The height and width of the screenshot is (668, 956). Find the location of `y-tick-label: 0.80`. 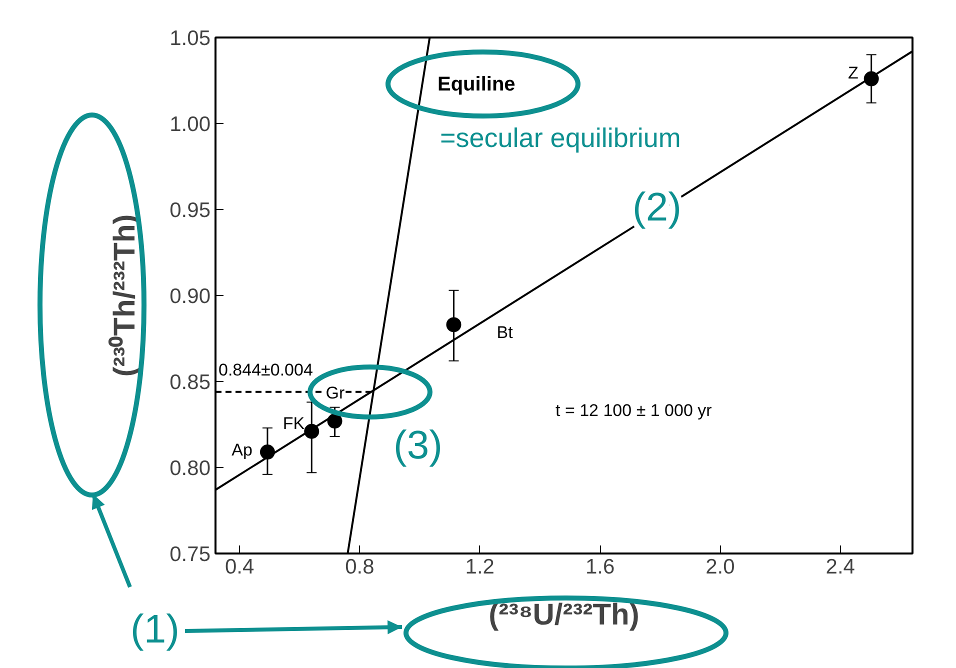

y-tick-label: 0.80 is located at coordinates (190, 468).